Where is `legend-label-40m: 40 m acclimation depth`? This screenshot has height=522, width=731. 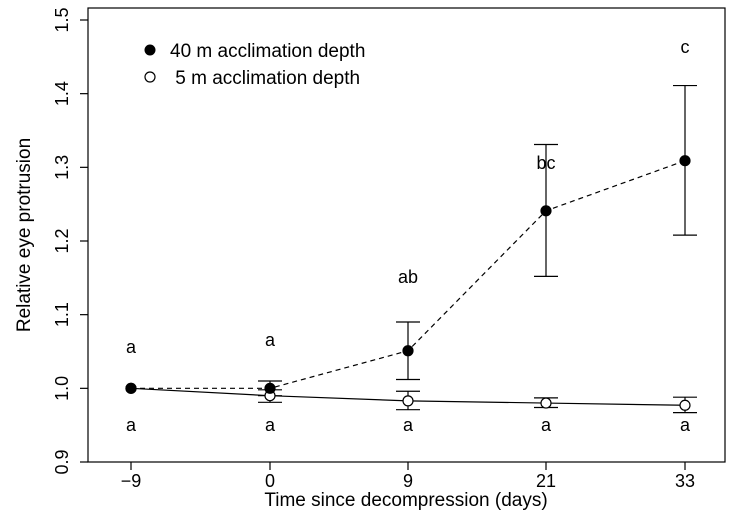 legend-label-40m: 40 m acclimation depth is located at coordinates (267, 51).